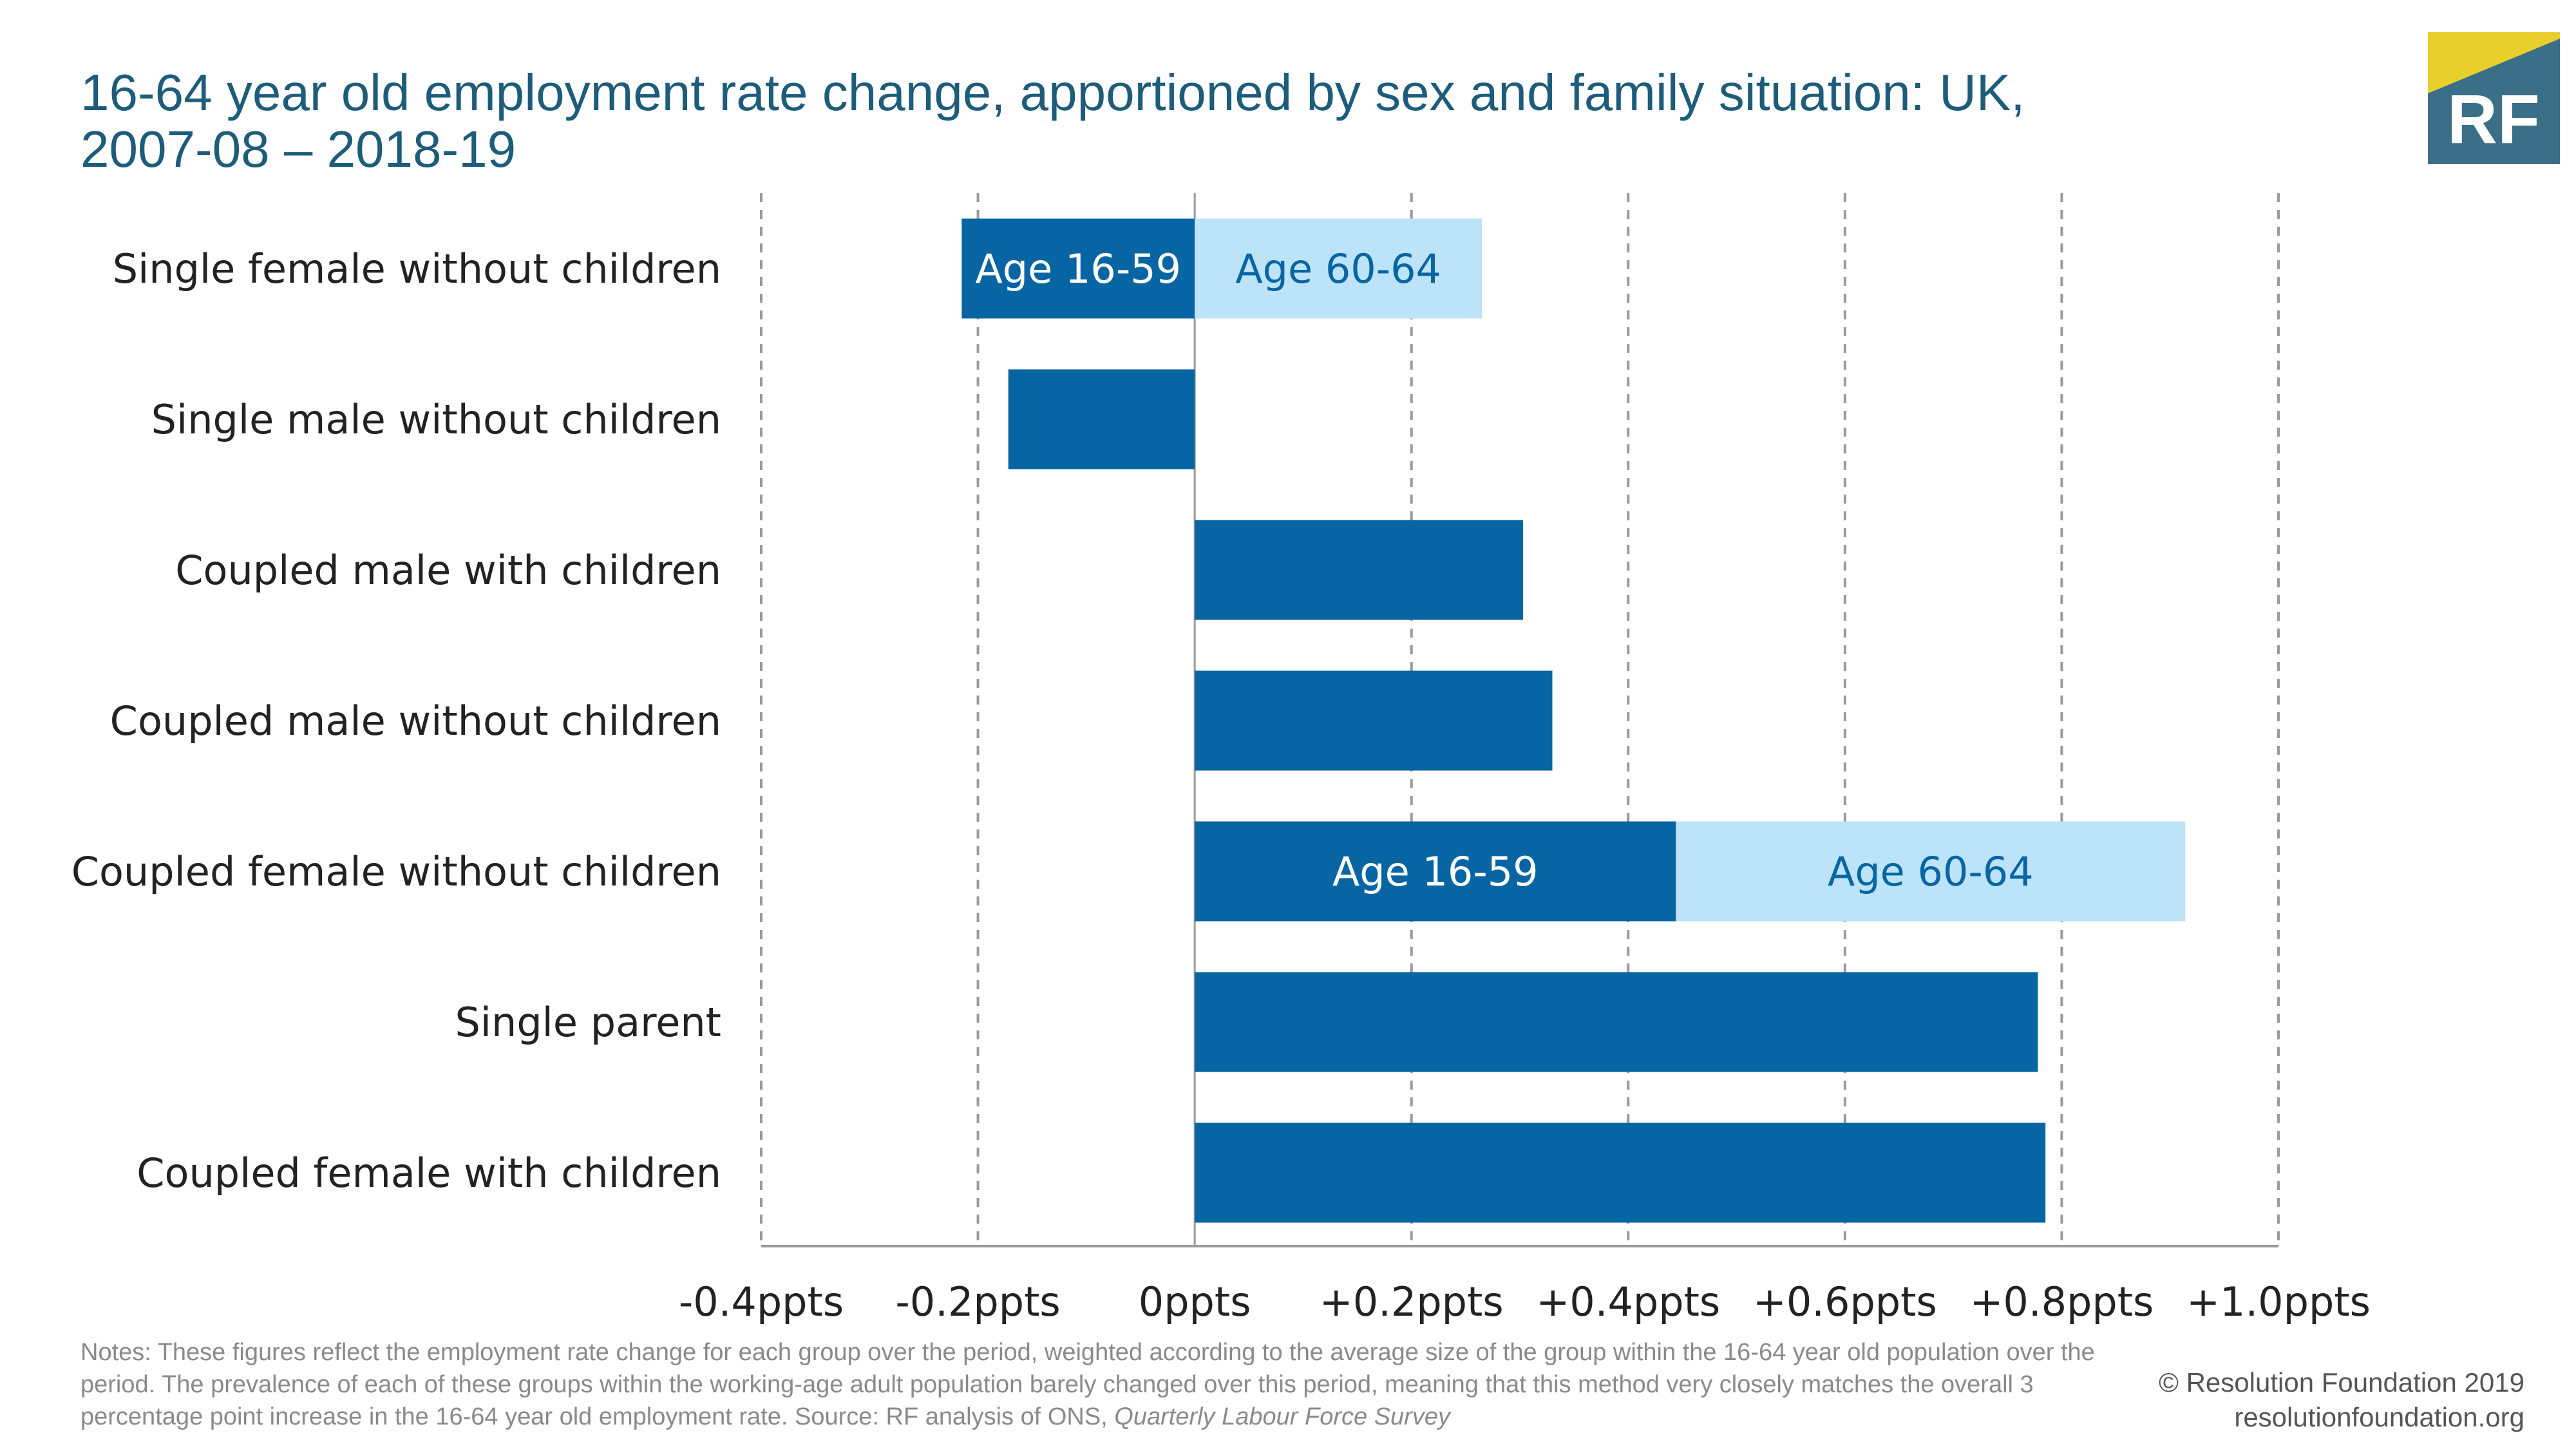  I want to click on copyright-text: © Resolution Foundation 2019, so click(2341, 1382).